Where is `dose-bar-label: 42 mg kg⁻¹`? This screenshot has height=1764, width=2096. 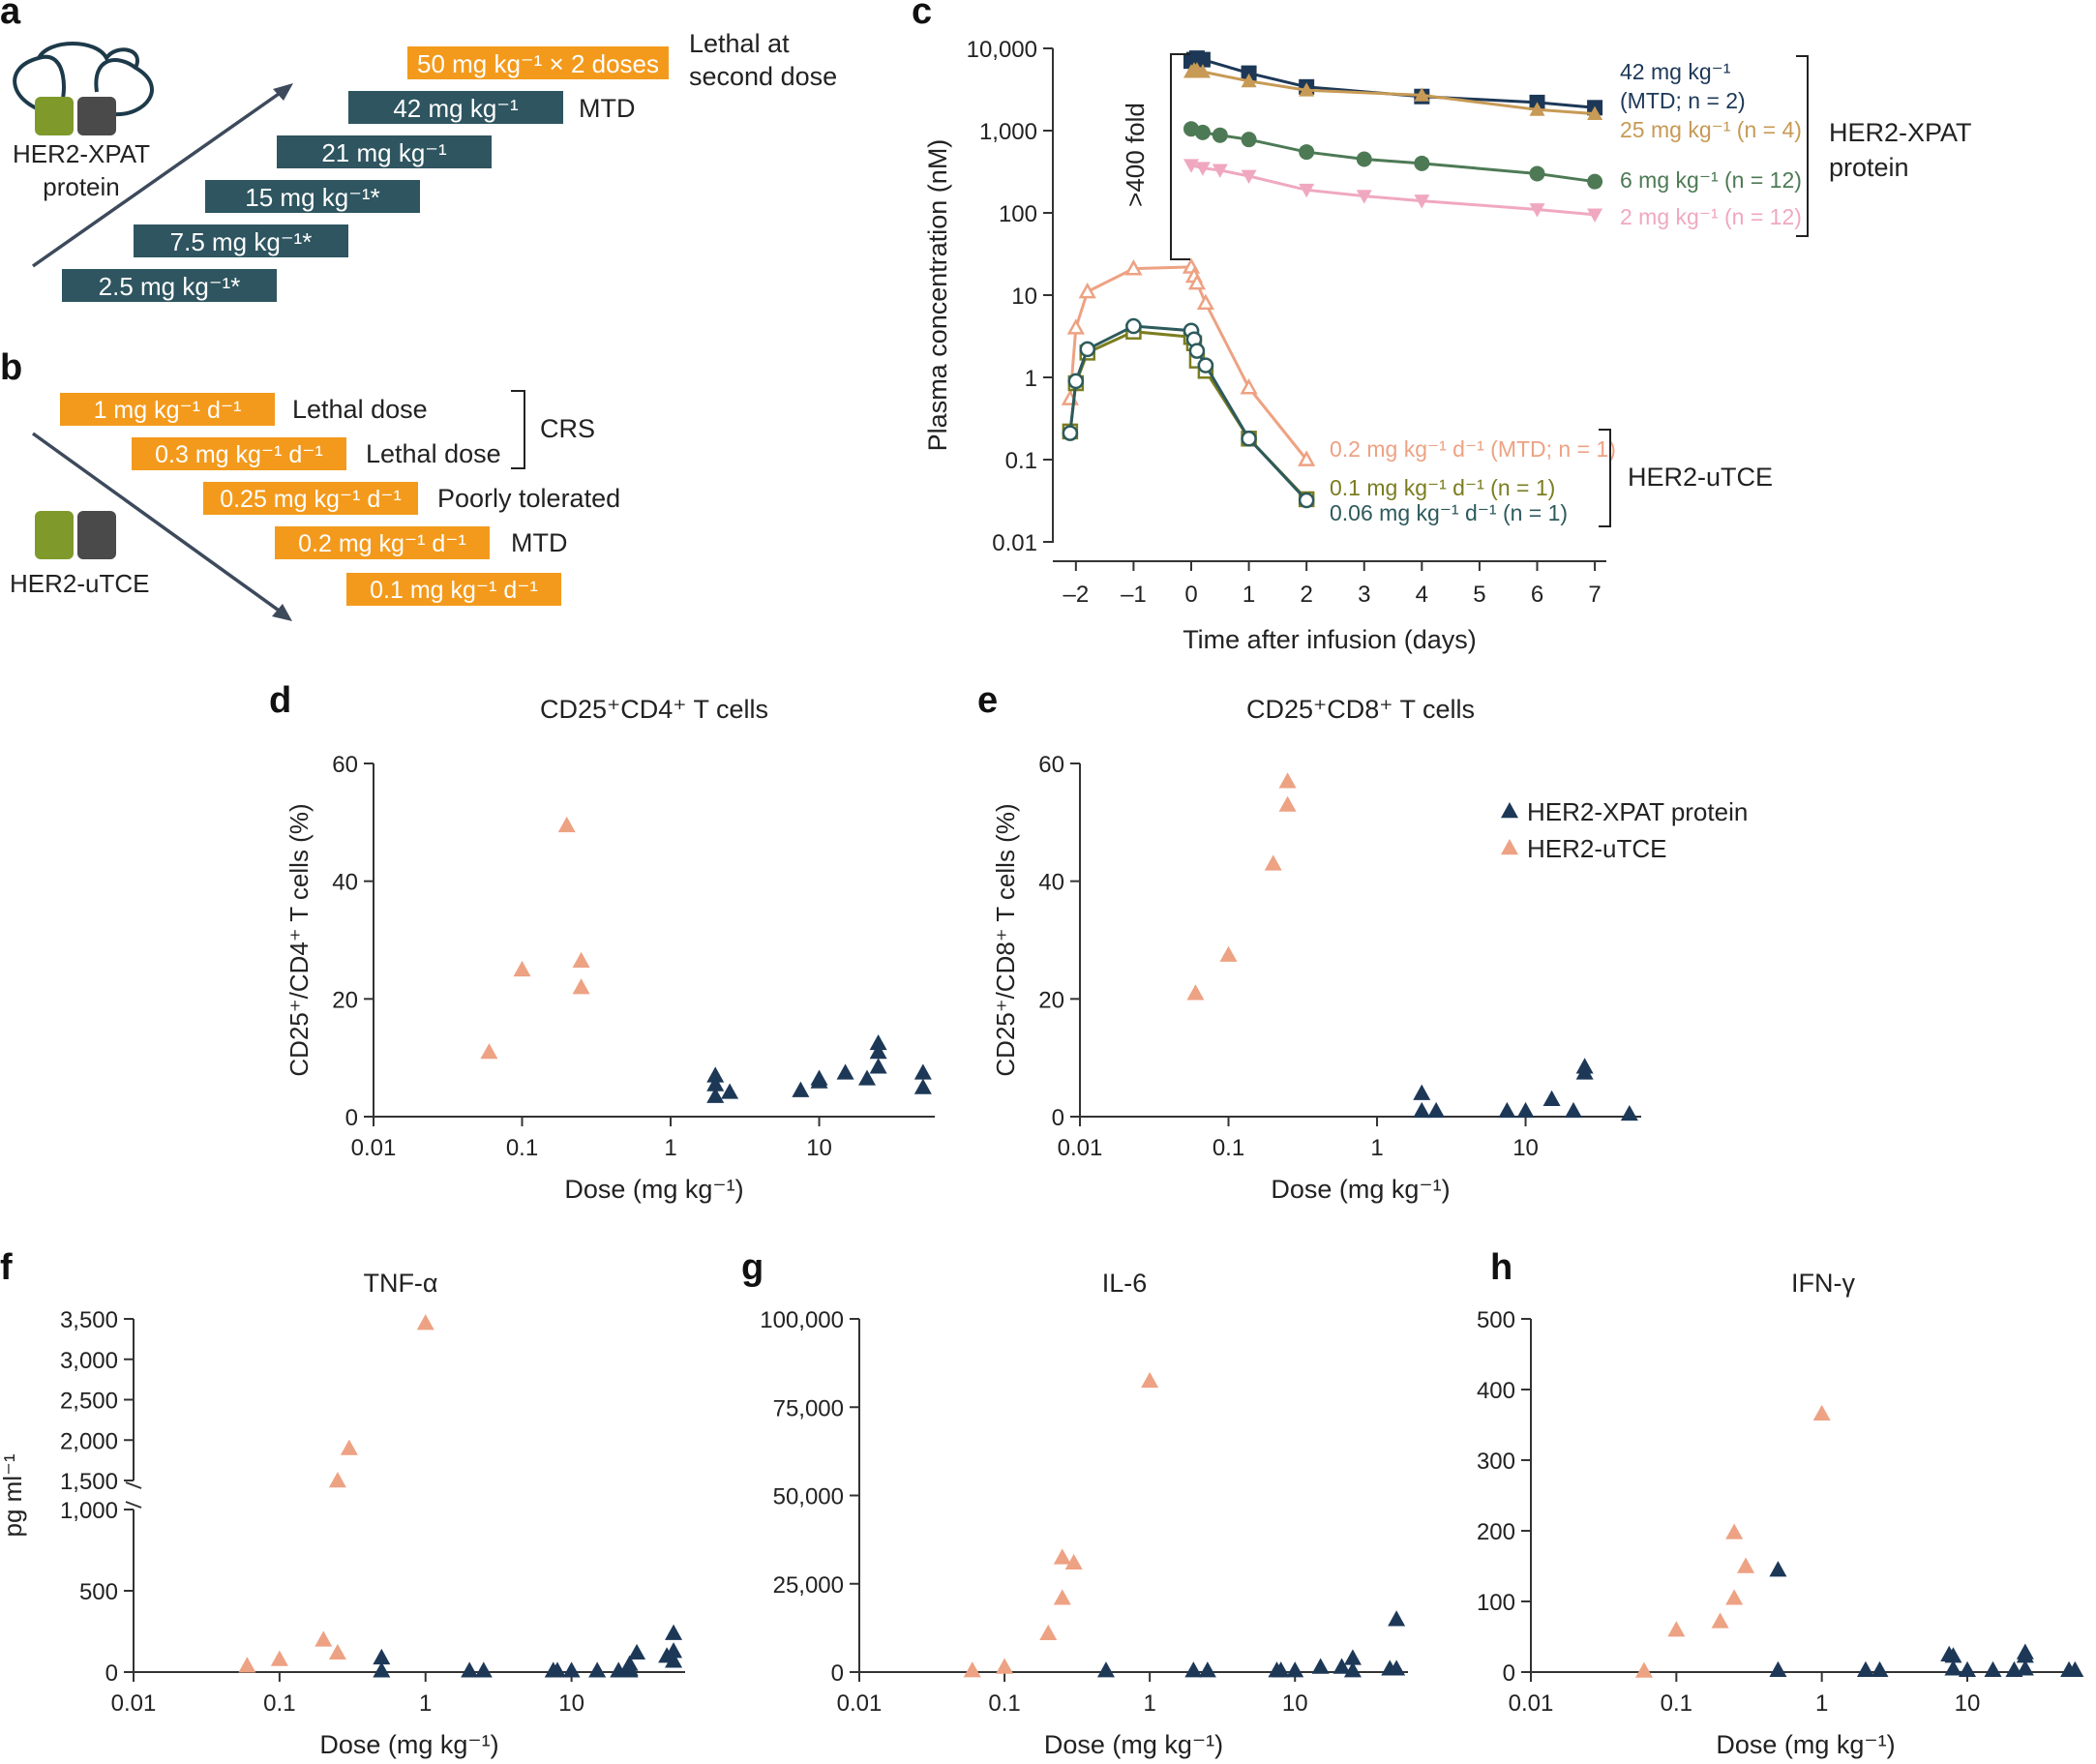 dose-bar-label: 42 mg kg⁻¹ is located at coordinates (456, 108).